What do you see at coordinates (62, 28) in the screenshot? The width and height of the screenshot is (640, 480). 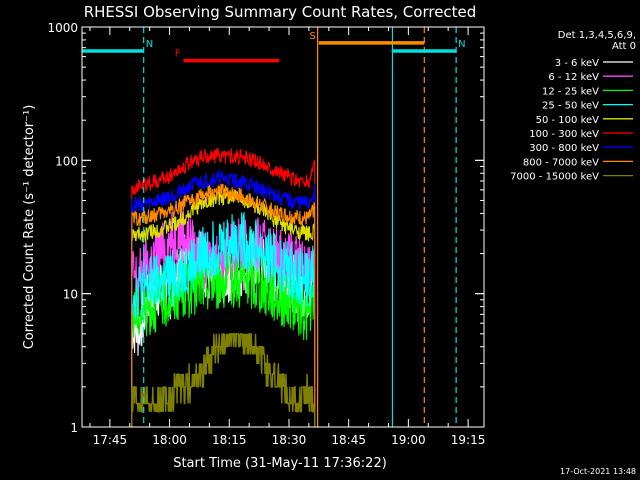 I see `y-tick-label: 1000` at bounding box center [62, 28].